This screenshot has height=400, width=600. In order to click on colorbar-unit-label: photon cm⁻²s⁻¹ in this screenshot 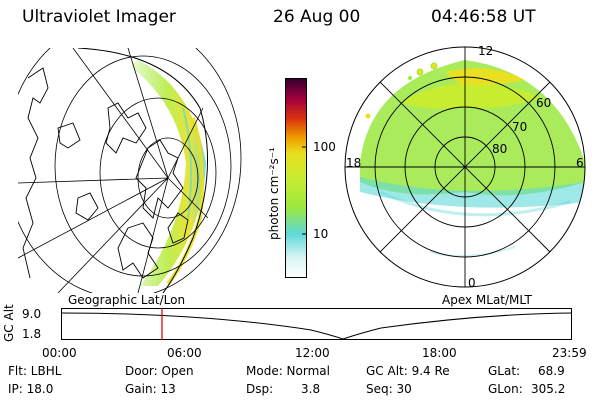, I will do `click(274, 193)`.